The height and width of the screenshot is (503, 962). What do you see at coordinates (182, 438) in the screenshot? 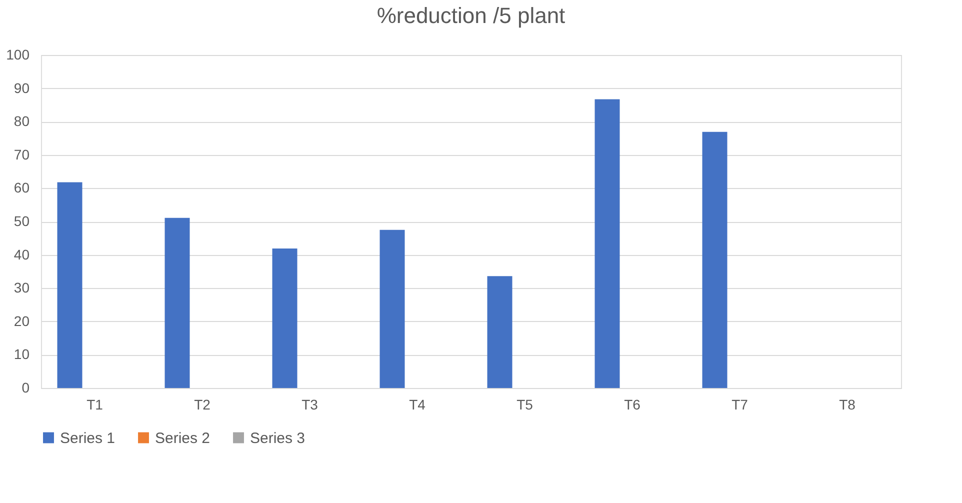
I see `legend-label: Series 2` at bounding box center [182, 438].